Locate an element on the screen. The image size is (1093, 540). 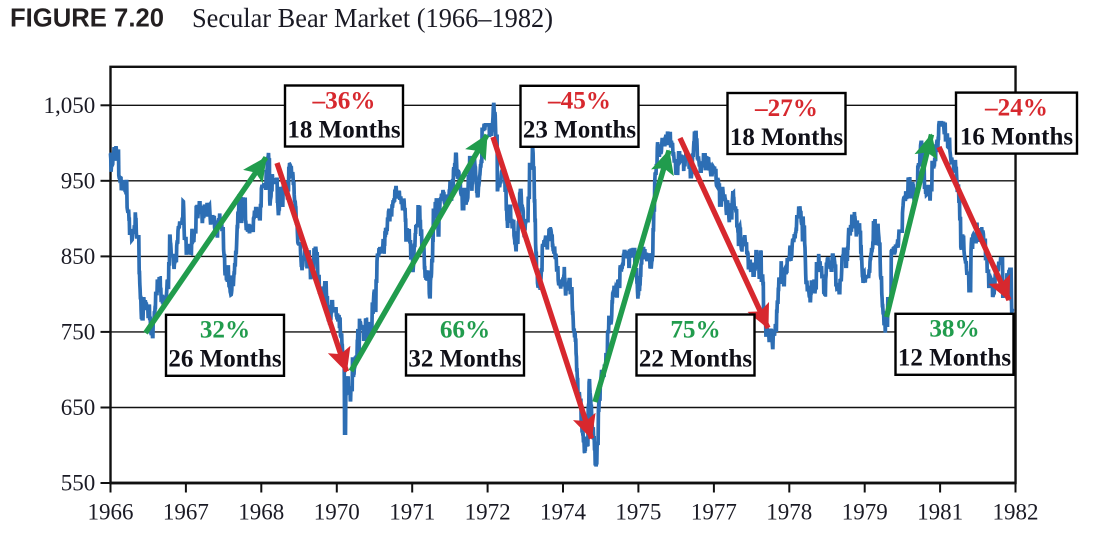
svg-text: 1981 is located at coordinates (940, 512).